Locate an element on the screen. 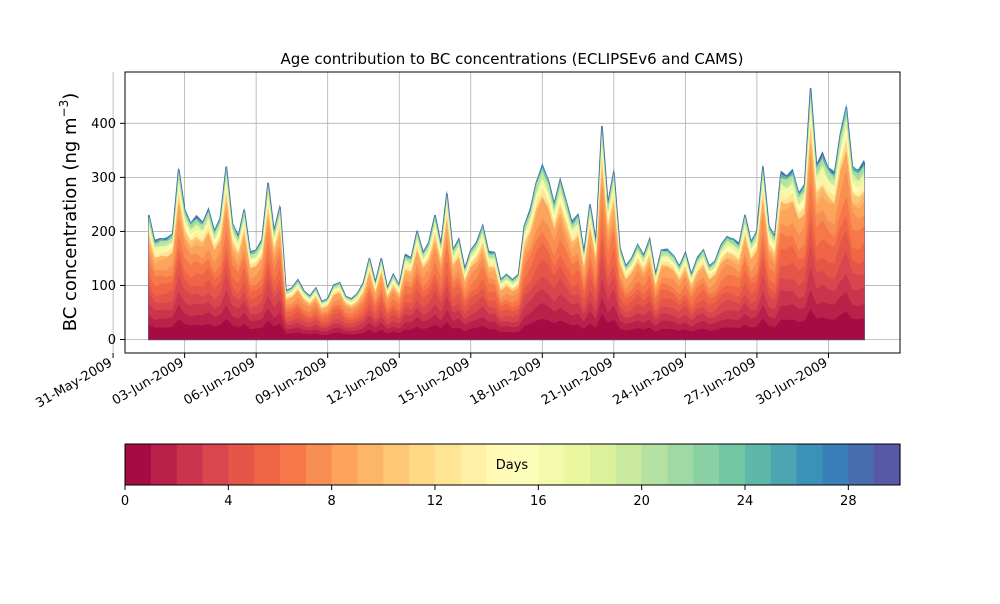 Image resolution: width=1000 pixels, height=604 pixels. colorbar-tick-label: 16 is located at coordinates (538, 501).